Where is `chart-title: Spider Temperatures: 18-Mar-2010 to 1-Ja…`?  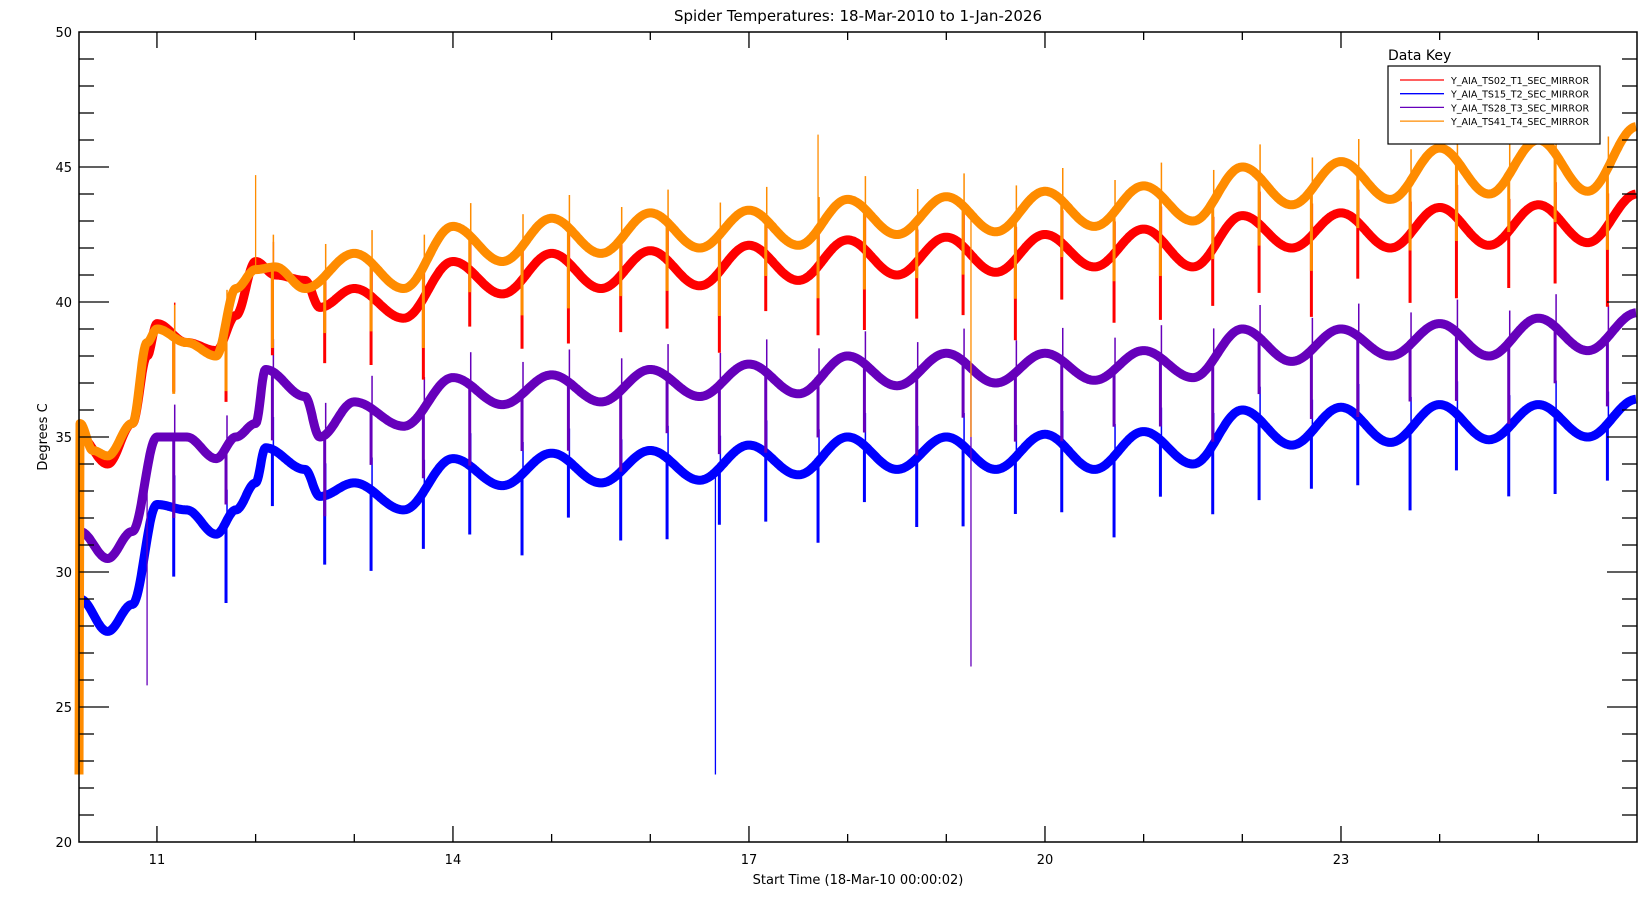 chart-title: Spider Temperatures: 18-Mar-2010 to 1-Ja… is located at coordinates (858, 16).